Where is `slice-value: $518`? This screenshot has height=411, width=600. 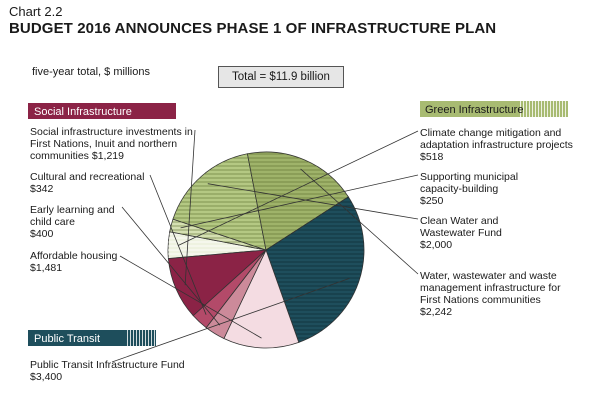 slice-value: $518 is located at coordinates (432, 157).